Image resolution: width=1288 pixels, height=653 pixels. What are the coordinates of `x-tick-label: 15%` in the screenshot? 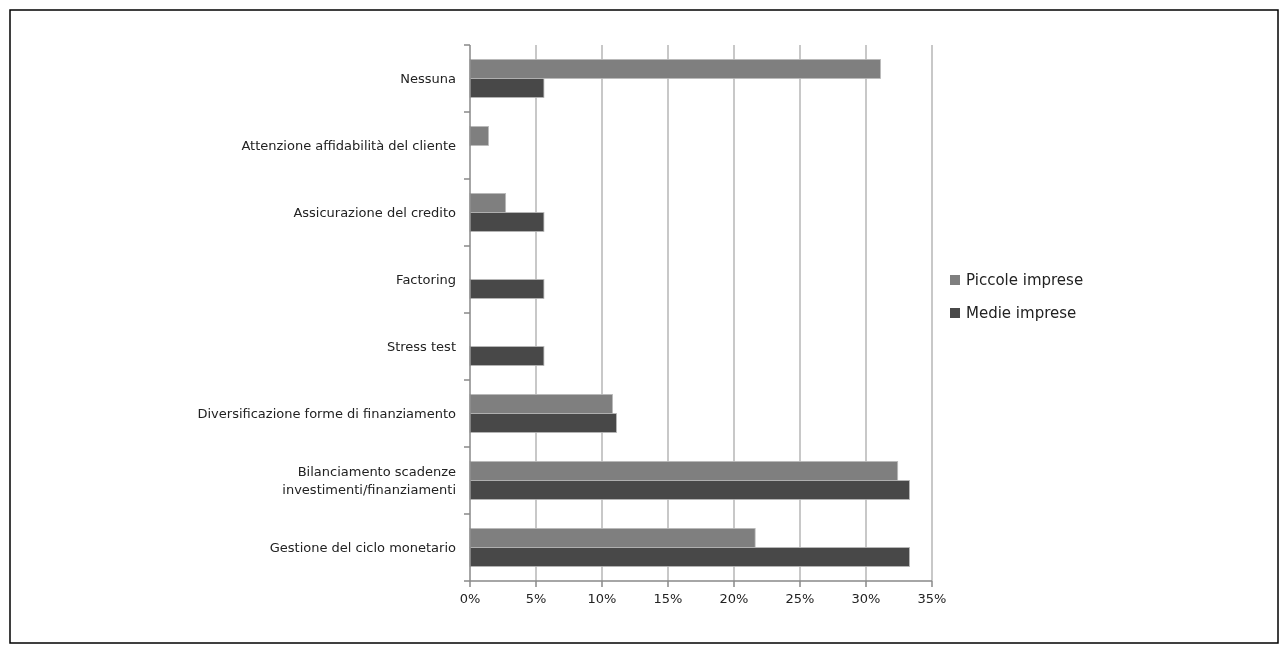 It's located at (668, 598).